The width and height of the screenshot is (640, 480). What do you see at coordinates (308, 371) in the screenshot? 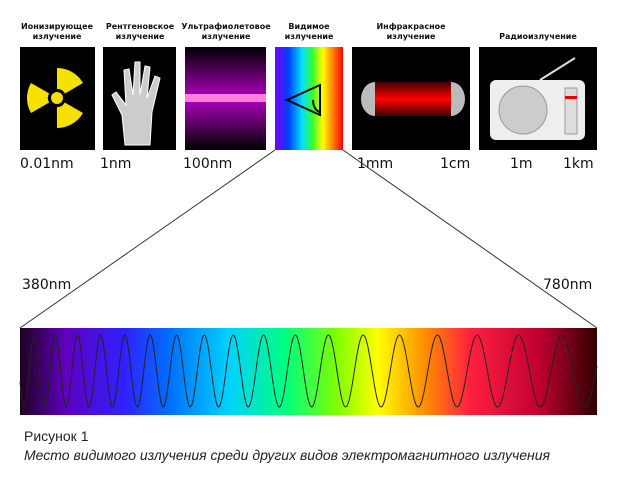
I see `wave` at bounding box center [308, 371].